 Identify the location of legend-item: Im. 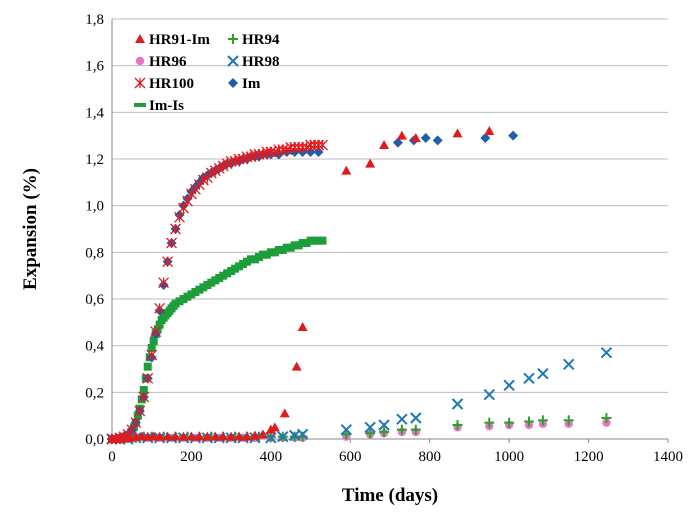
(244, 84).